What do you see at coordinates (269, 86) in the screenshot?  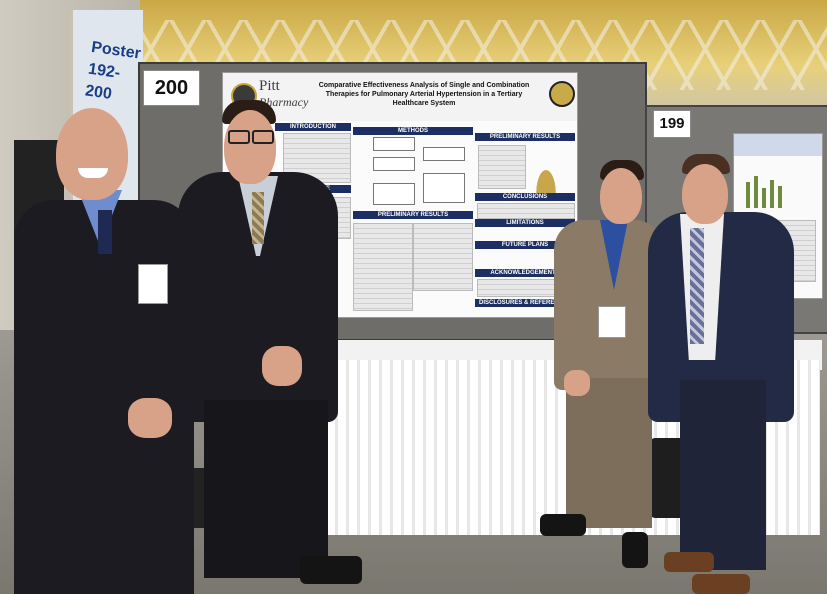 I see `poster-logo-name: Pitt` at bounding box center [269, 86].